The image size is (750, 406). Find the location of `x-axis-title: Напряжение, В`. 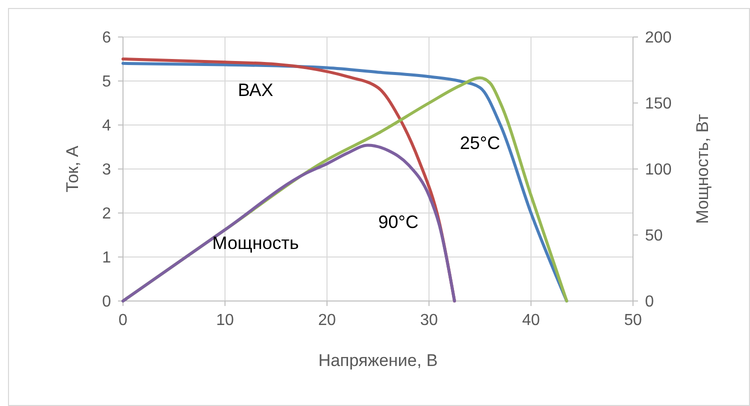

x-axis-title: Напряжение, В is located at coordinates (378, 360).